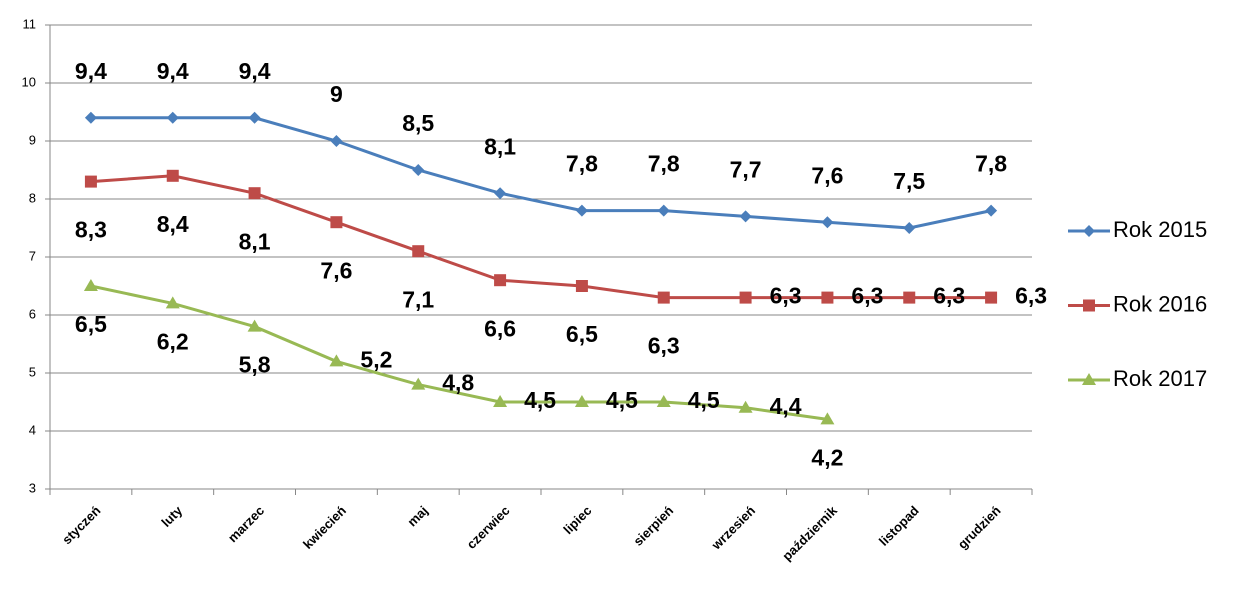  I want to click on x-tick-label: sierpień, so click(653, 526).